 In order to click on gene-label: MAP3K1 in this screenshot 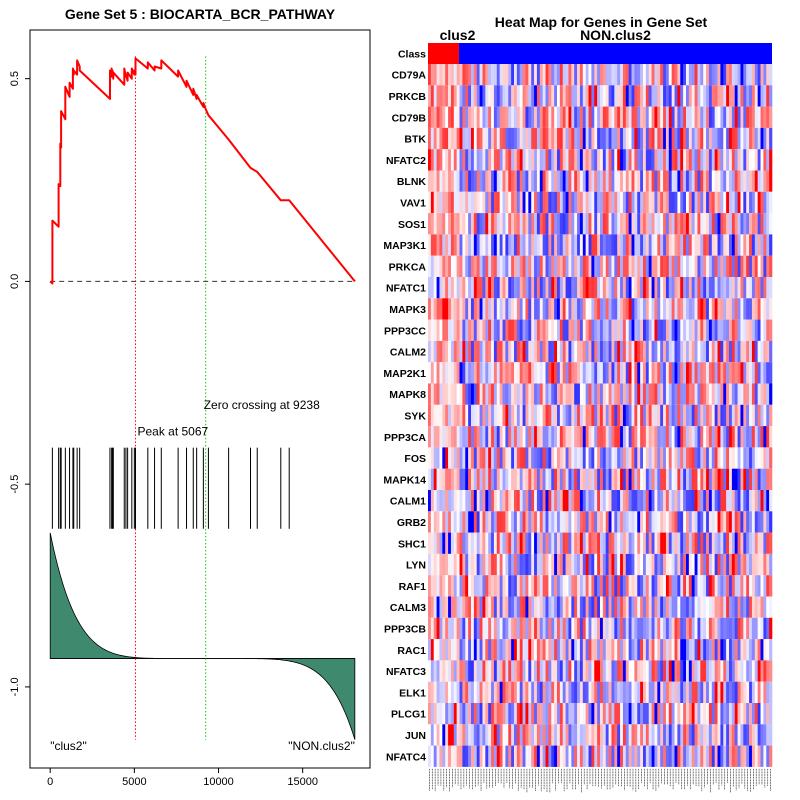, I will do `click(404, 246)`.